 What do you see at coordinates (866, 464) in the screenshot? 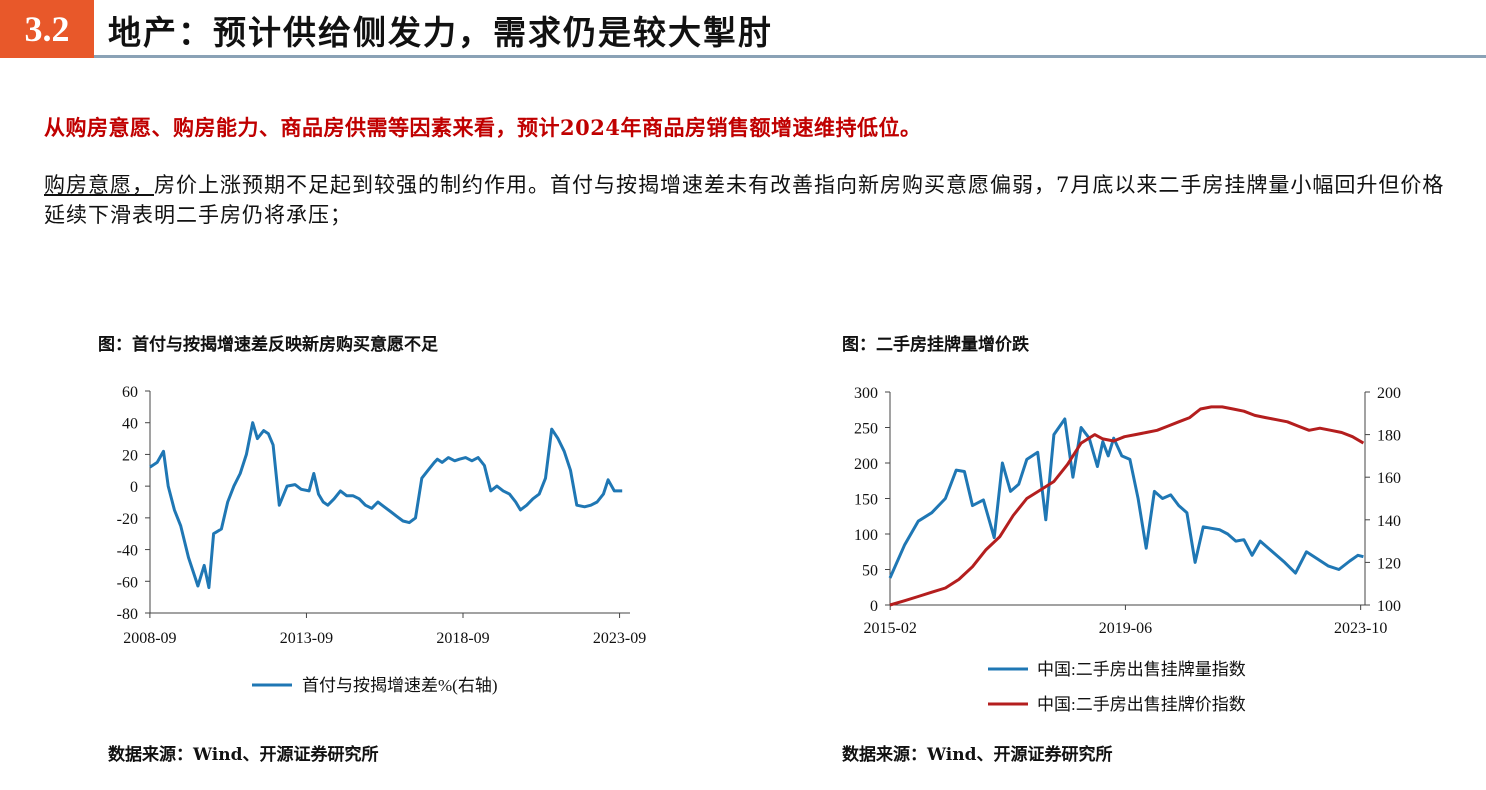
I see `left-y-tick-label: 200` at bounding box center [866, 464].